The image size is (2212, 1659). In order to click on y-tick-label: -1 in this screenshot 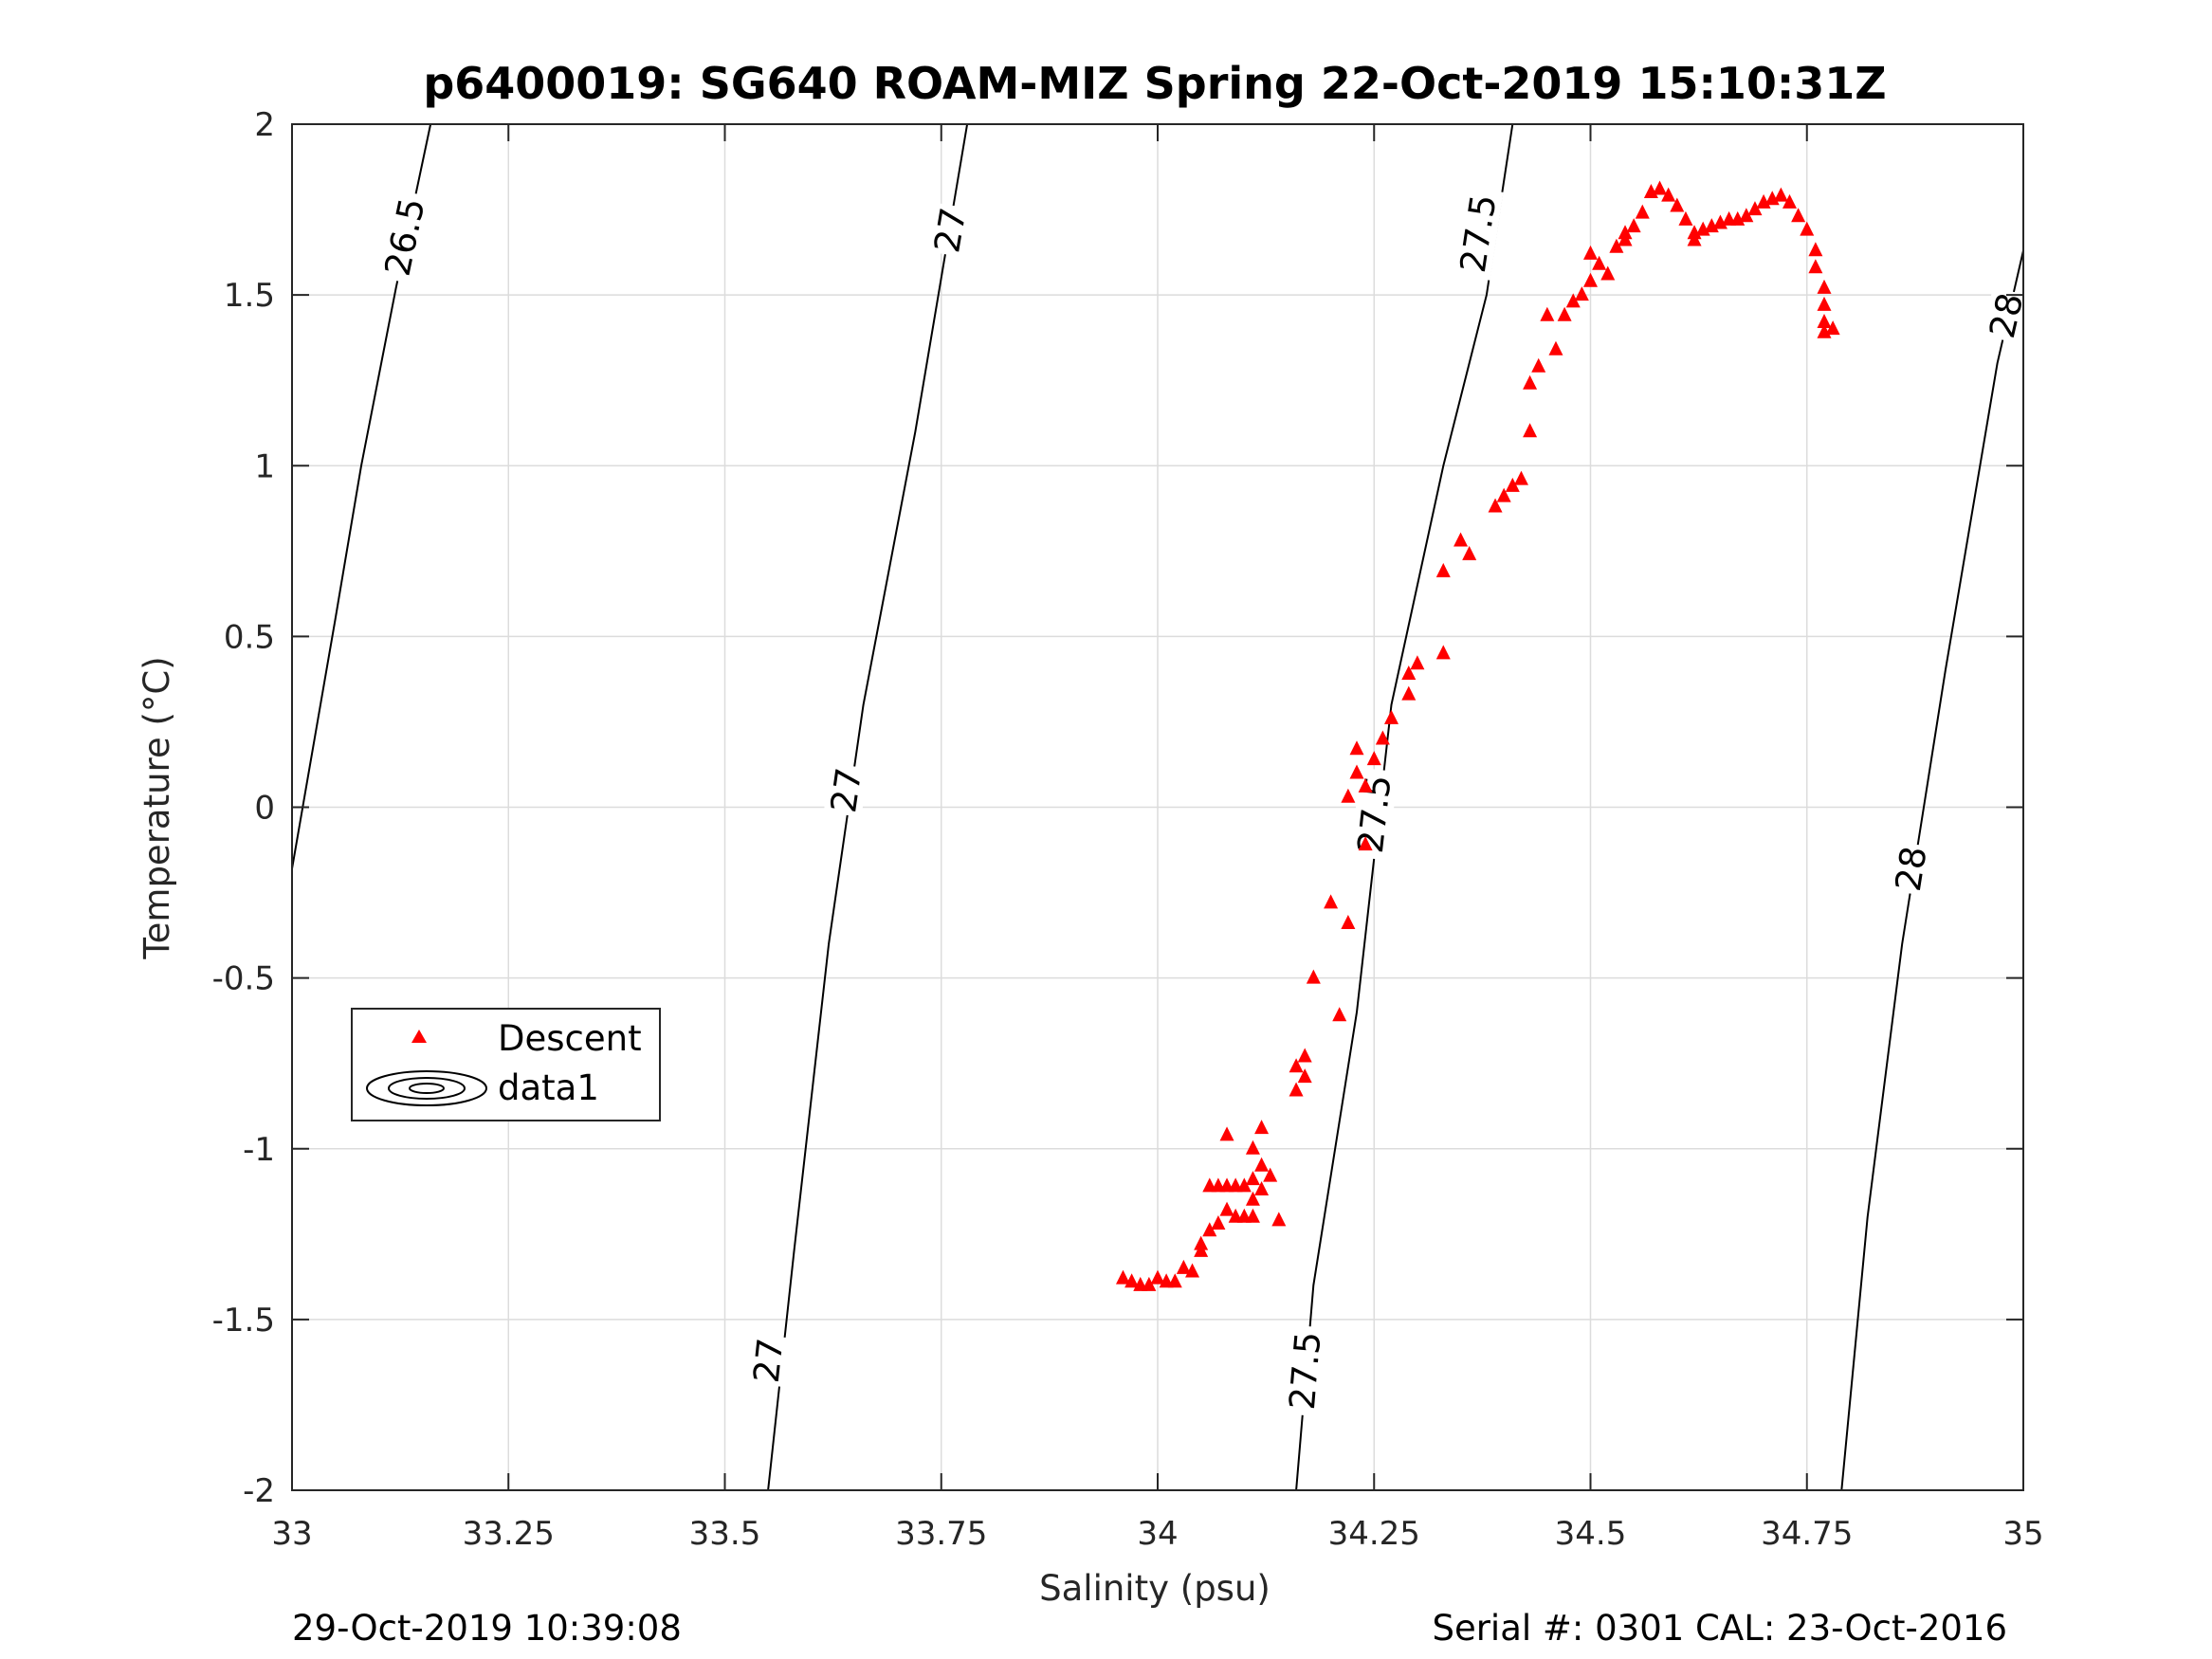, I will do `click(259, 1150)`.